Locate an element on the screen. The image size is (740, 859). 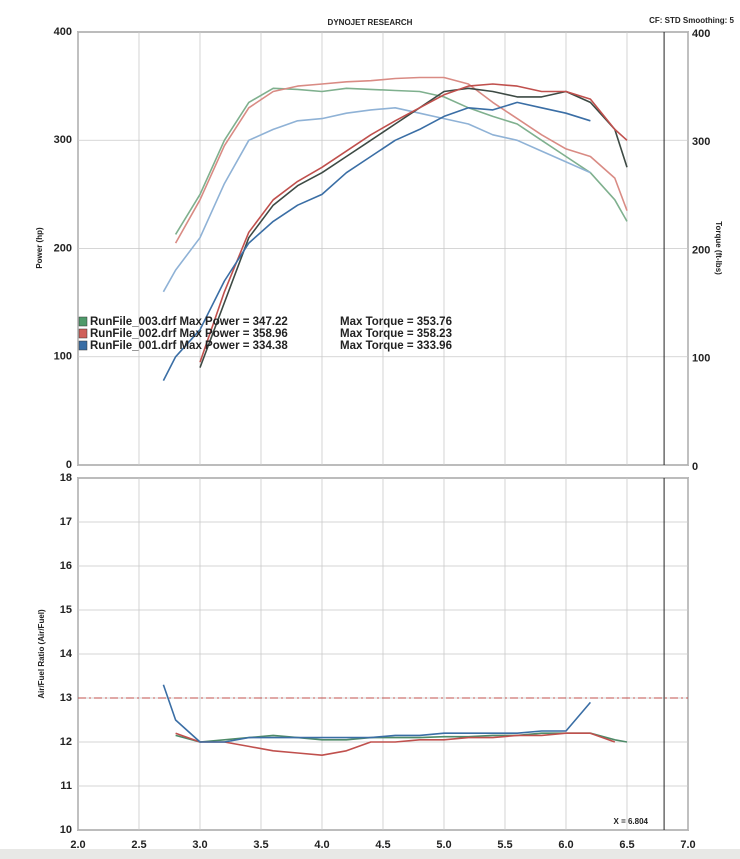
chart-title: DYNOJET RESEARCH is located at coordinates (370, 22).